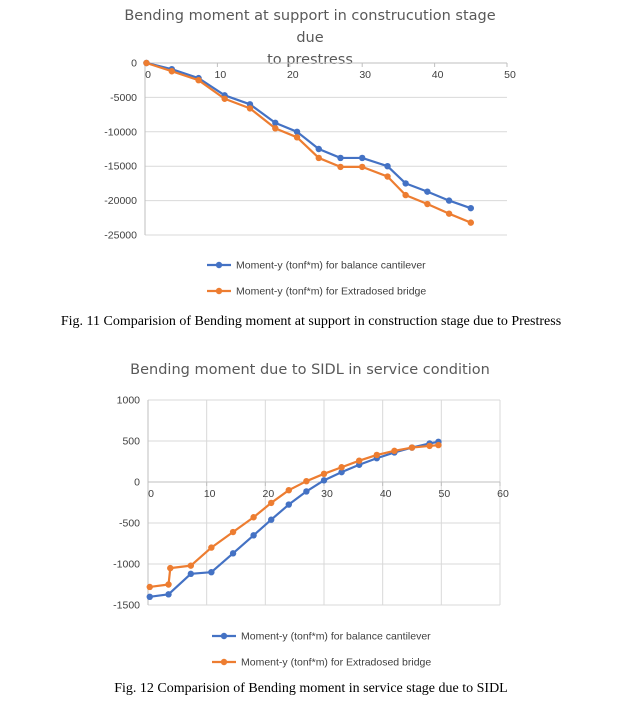  Describe the element at coordinates (331, 266) in the screenshot. I see `chart-1-legend-label-1: Moment-y (tonf*m) for balance cantilever` at that location.